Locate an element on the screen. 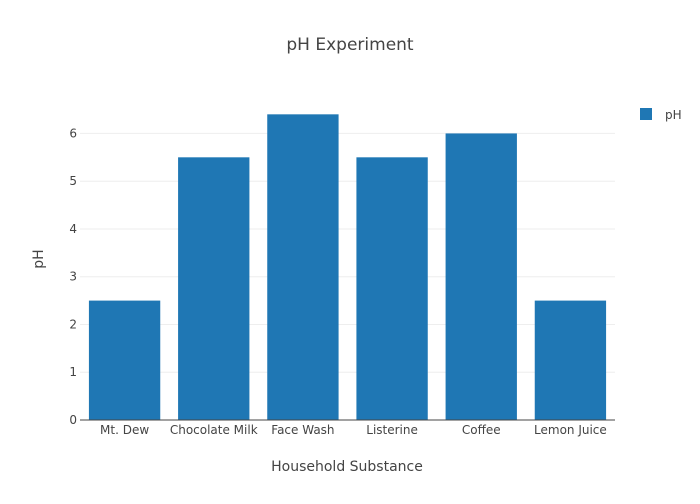 This screenshot has width=700, height=504. y-axis-ticks: 0 1 2 3 4 5 6 is located at coordinates (73, 276).